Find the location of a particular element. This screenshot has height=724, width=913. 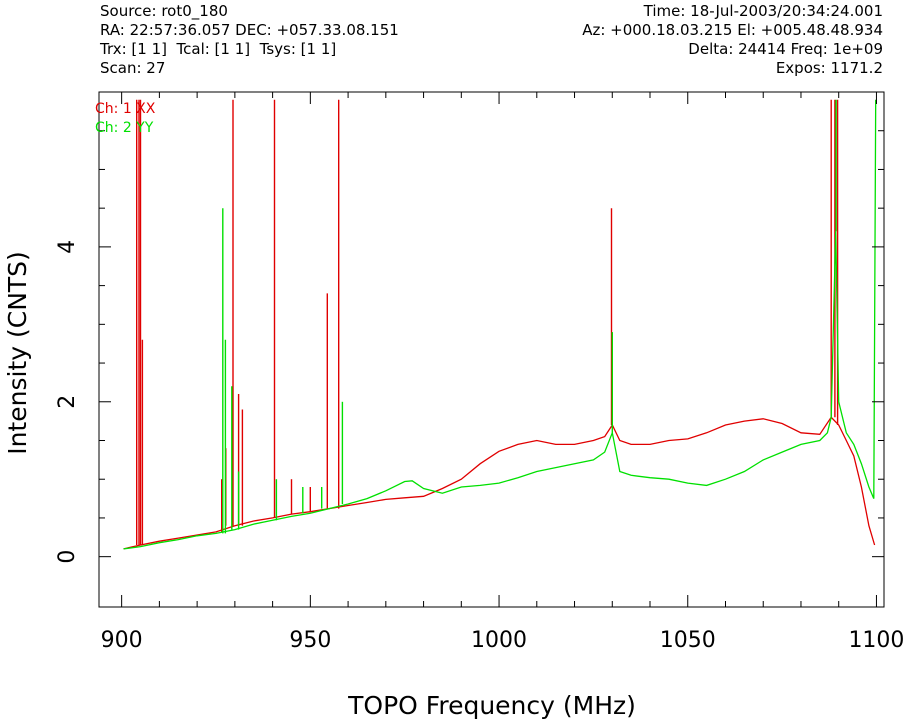

legend: Ch: 1 XX Ch: 2 YY is located at coordinates (125, 118).